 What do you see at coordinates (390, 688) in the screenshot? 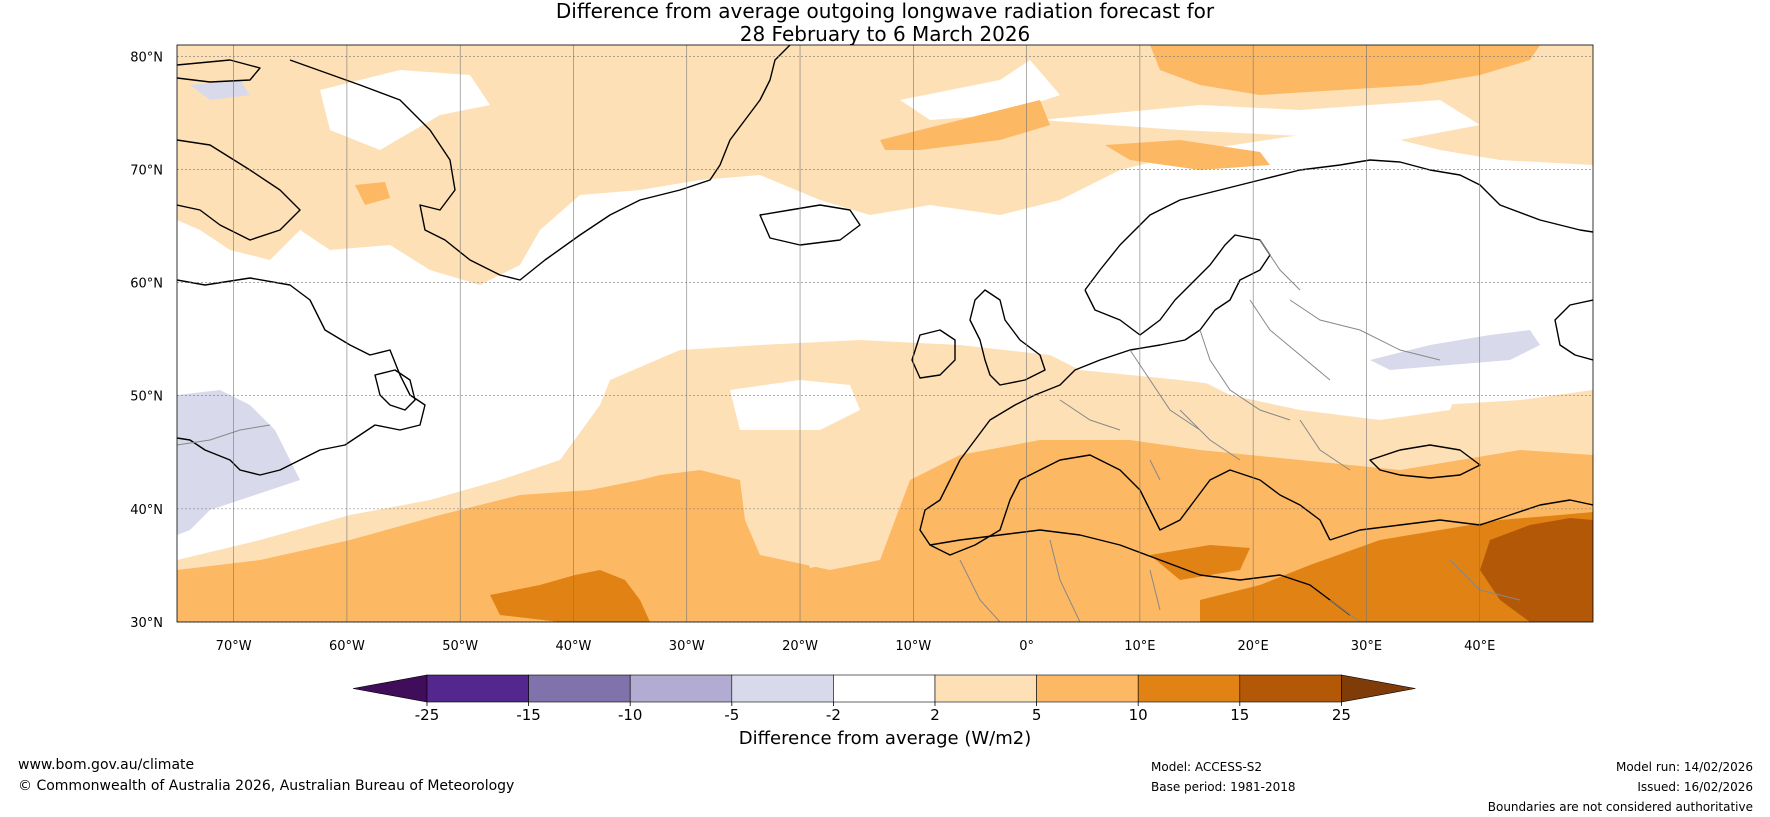
I see `colorbar-extension-low` at bounding box center [390, 688].